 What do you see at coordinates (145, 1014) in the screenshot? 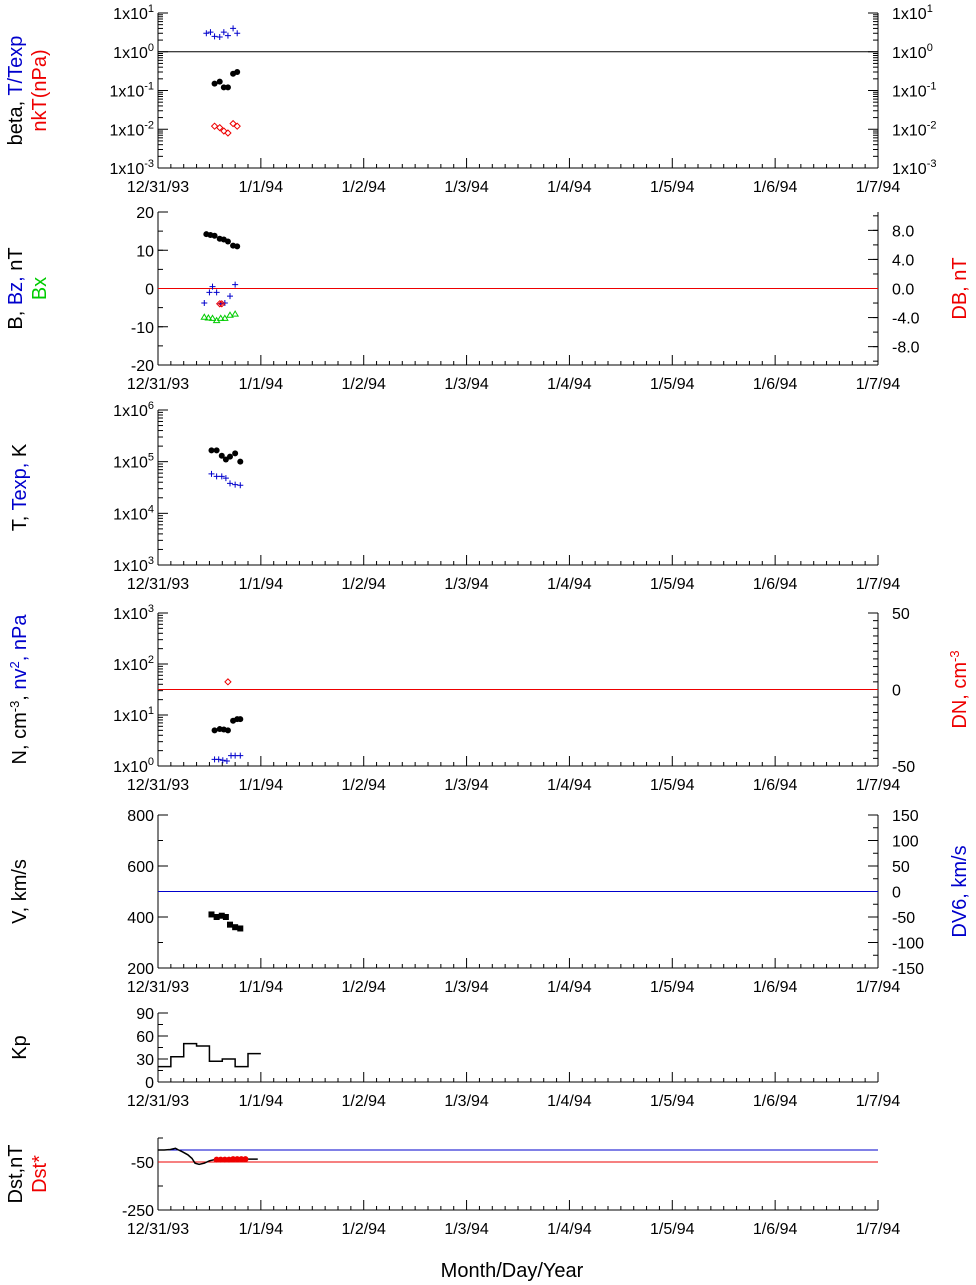
I see `y-tick-label: 90` at bounding box center [145, 1014].